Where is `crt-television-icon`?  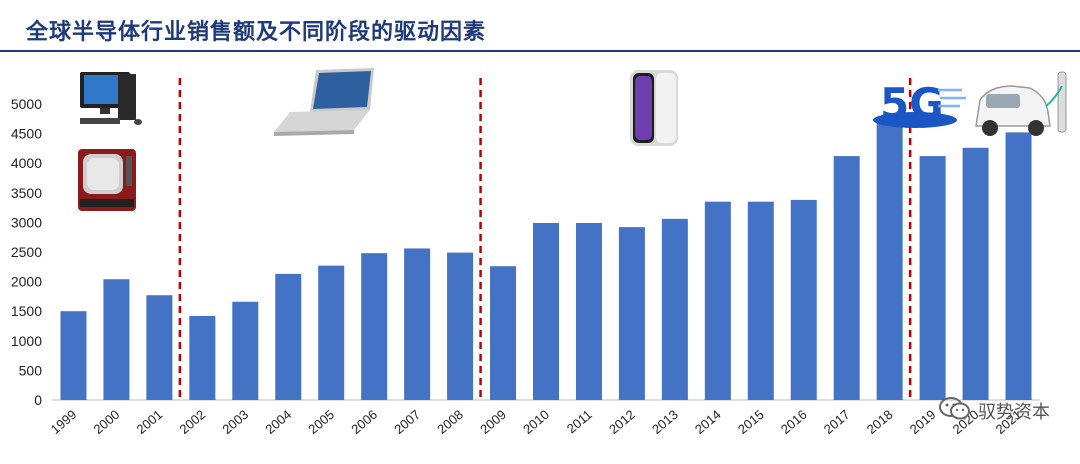
crt-television-icon is located at coordinates (107, 180).